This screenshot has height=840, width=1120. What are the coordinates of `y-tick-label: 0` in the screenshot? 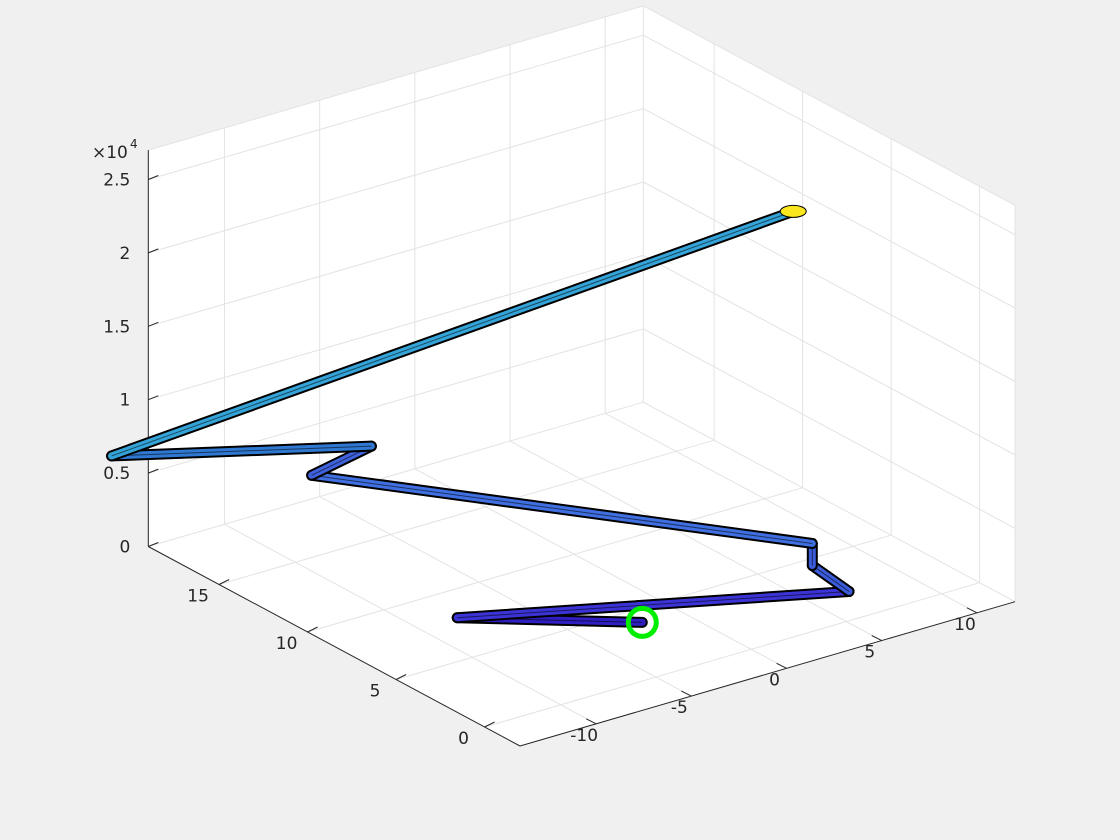 It's located at (463, 739).